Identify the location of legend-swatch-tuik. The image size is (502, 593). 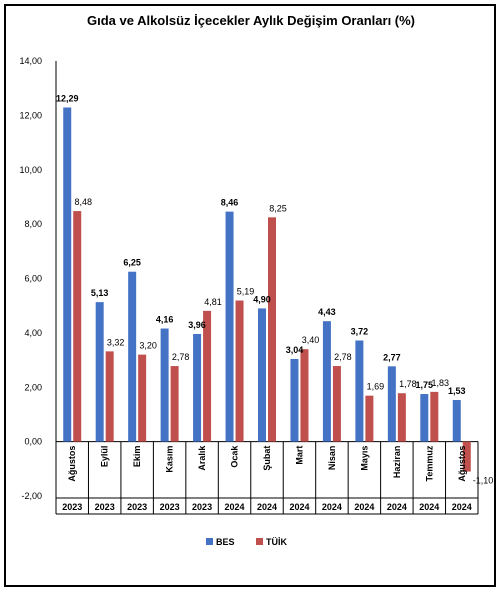
(259, 541).